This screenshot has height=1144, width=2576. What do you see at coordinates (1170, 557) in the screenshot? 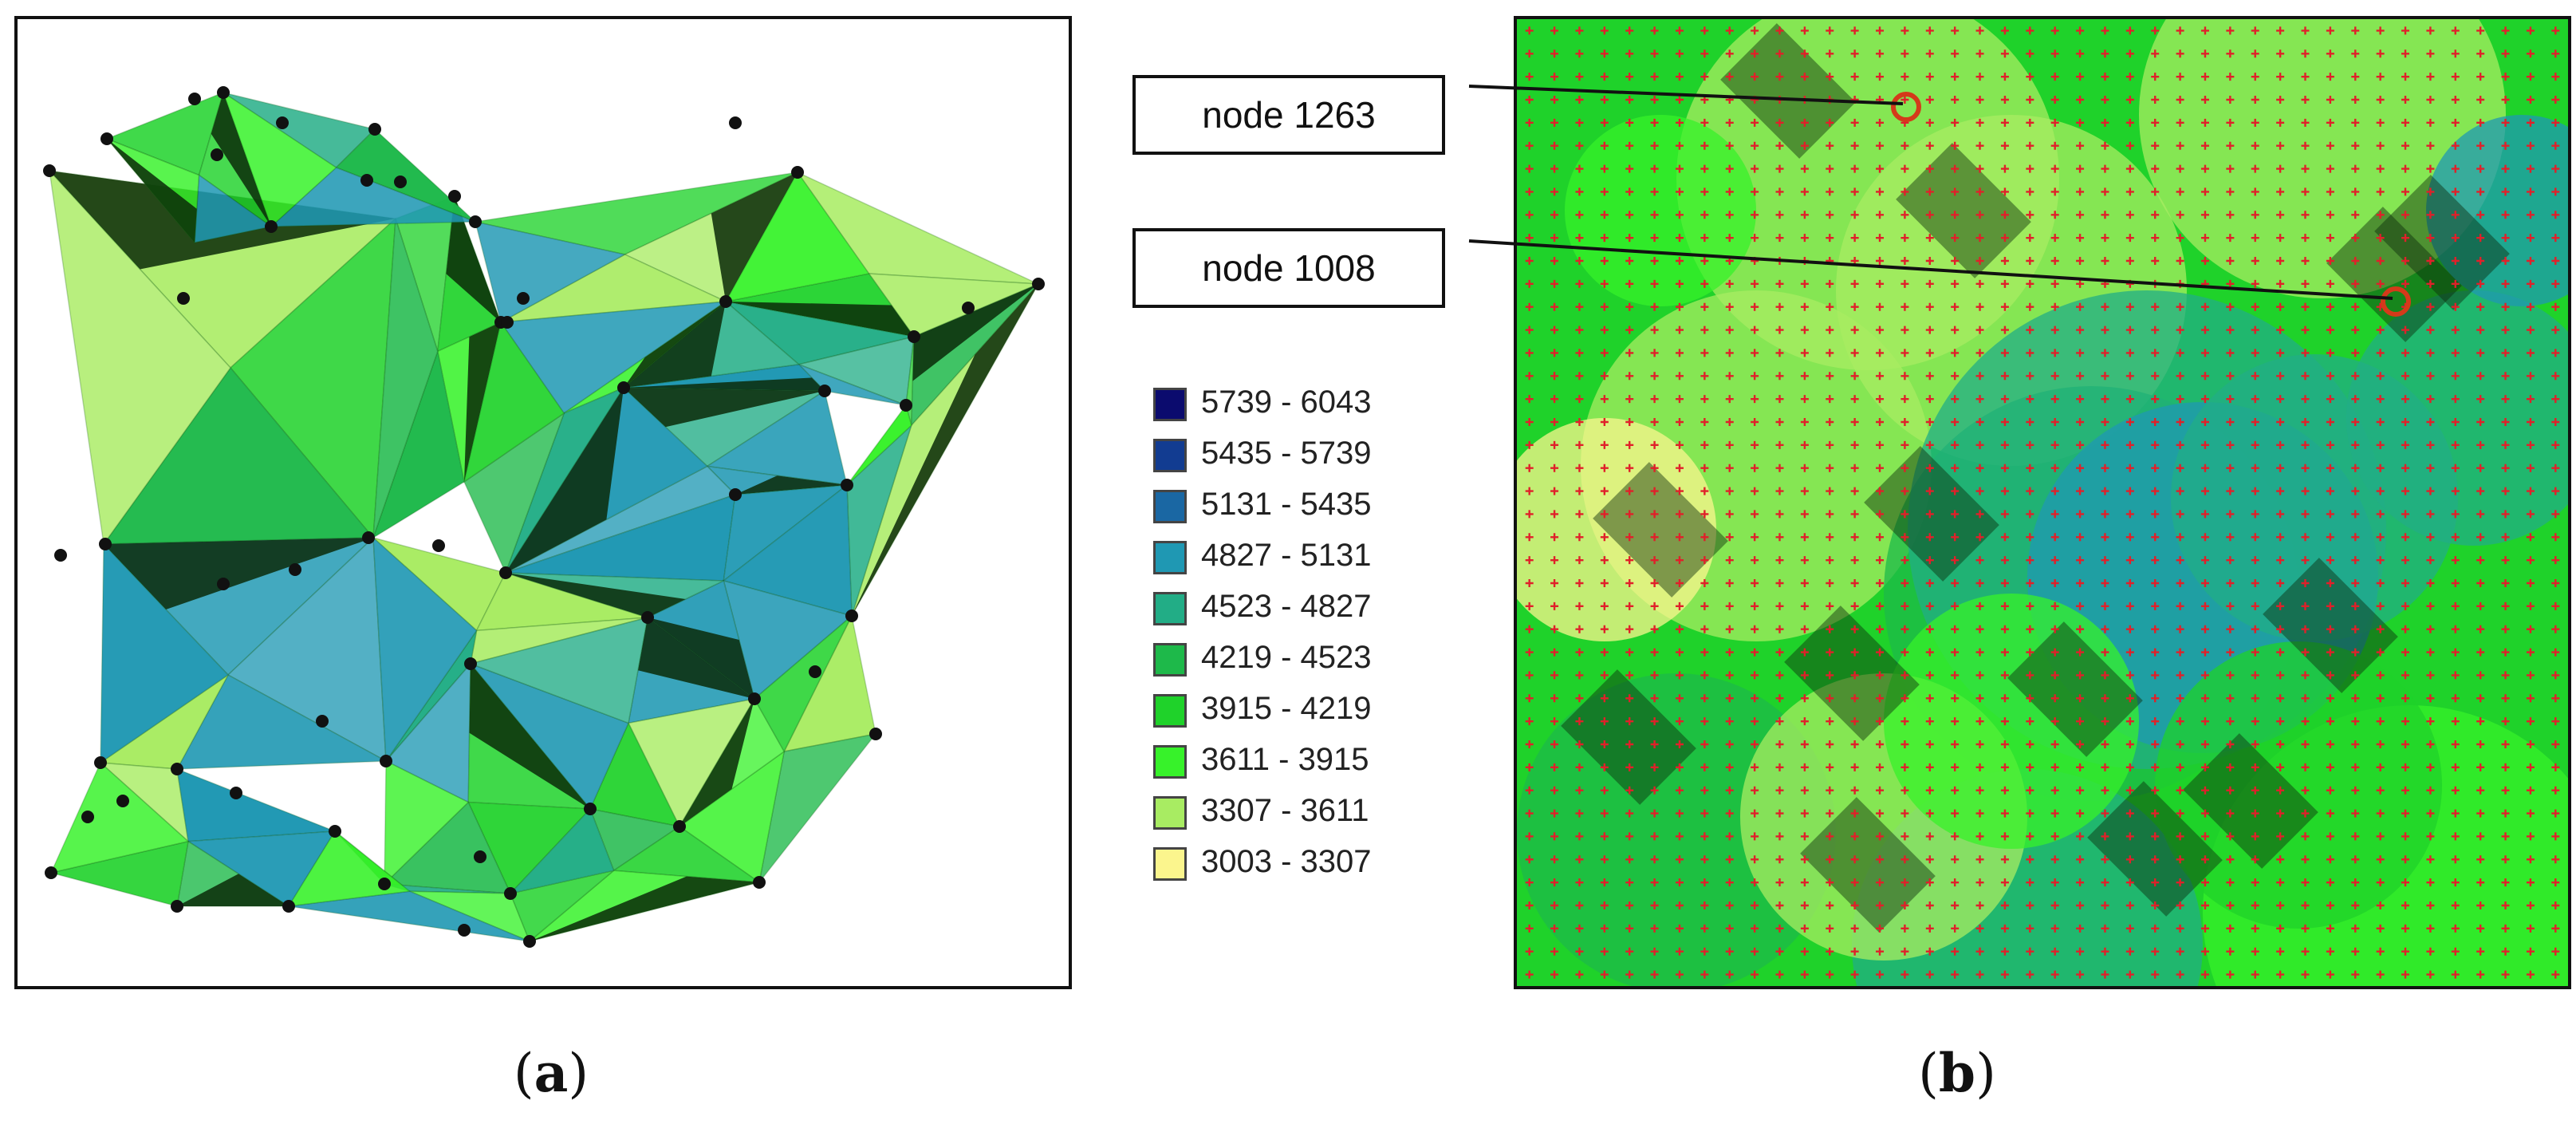
I see `legend-swatch` at bounding box center [1170, 557].